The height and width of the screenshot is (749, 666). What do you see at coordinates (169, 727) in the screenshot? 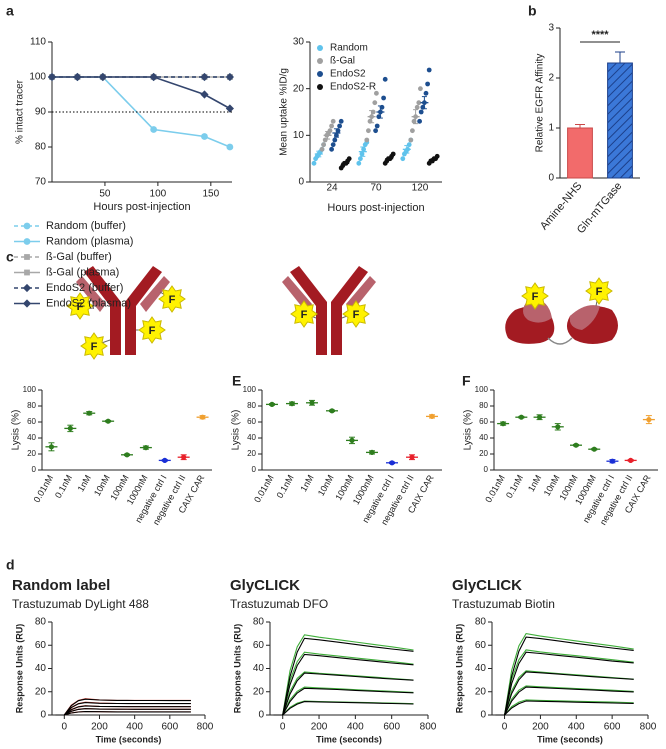
I see `x-tick-label: 600` at bounding box center [169, 727].